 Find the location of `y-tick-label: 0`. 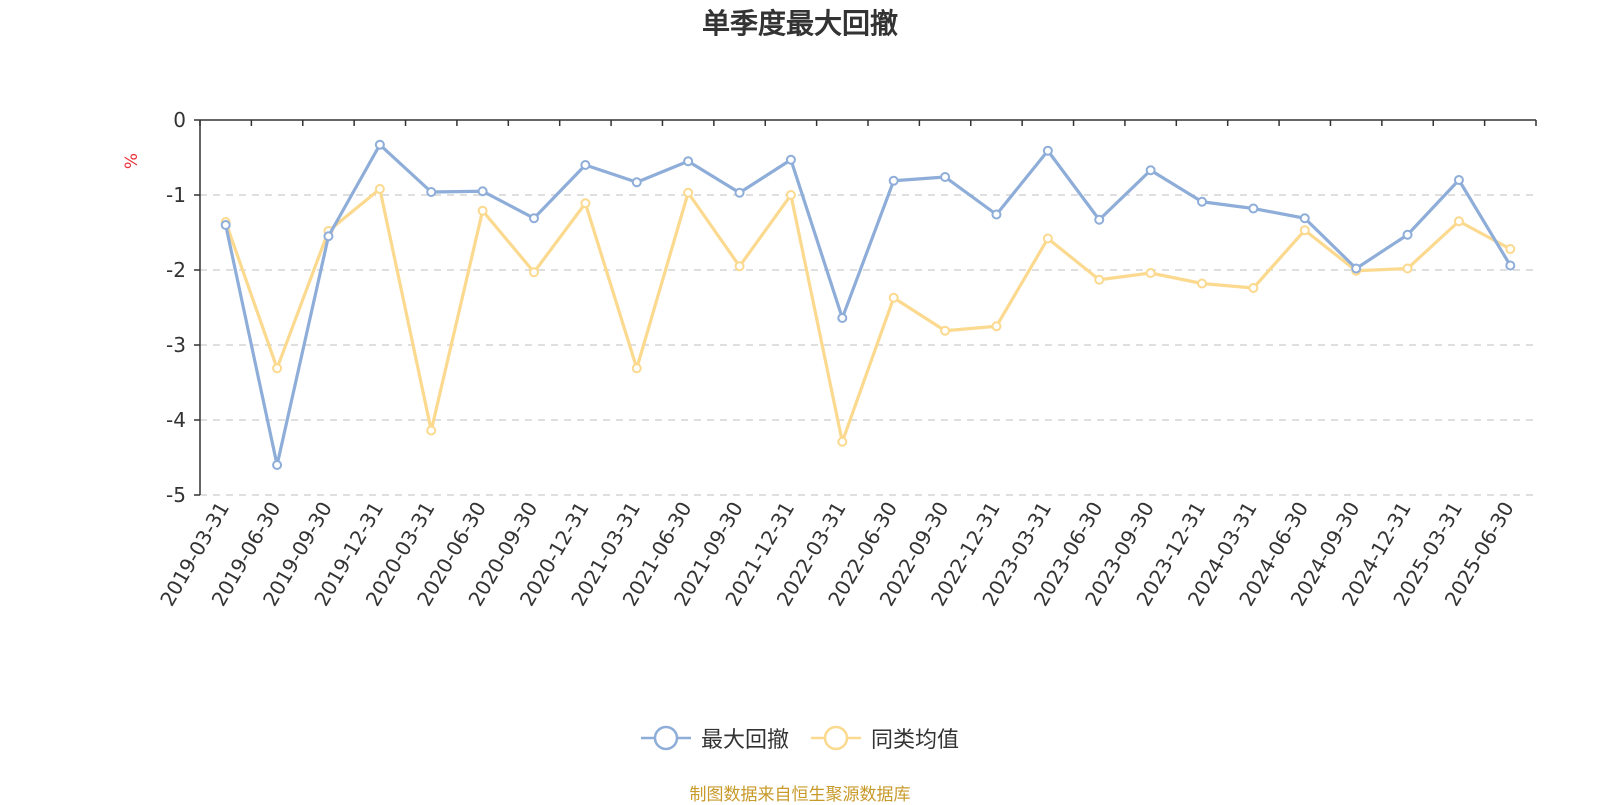

y-tick-label: 0 is located at coordinates (179, 120).